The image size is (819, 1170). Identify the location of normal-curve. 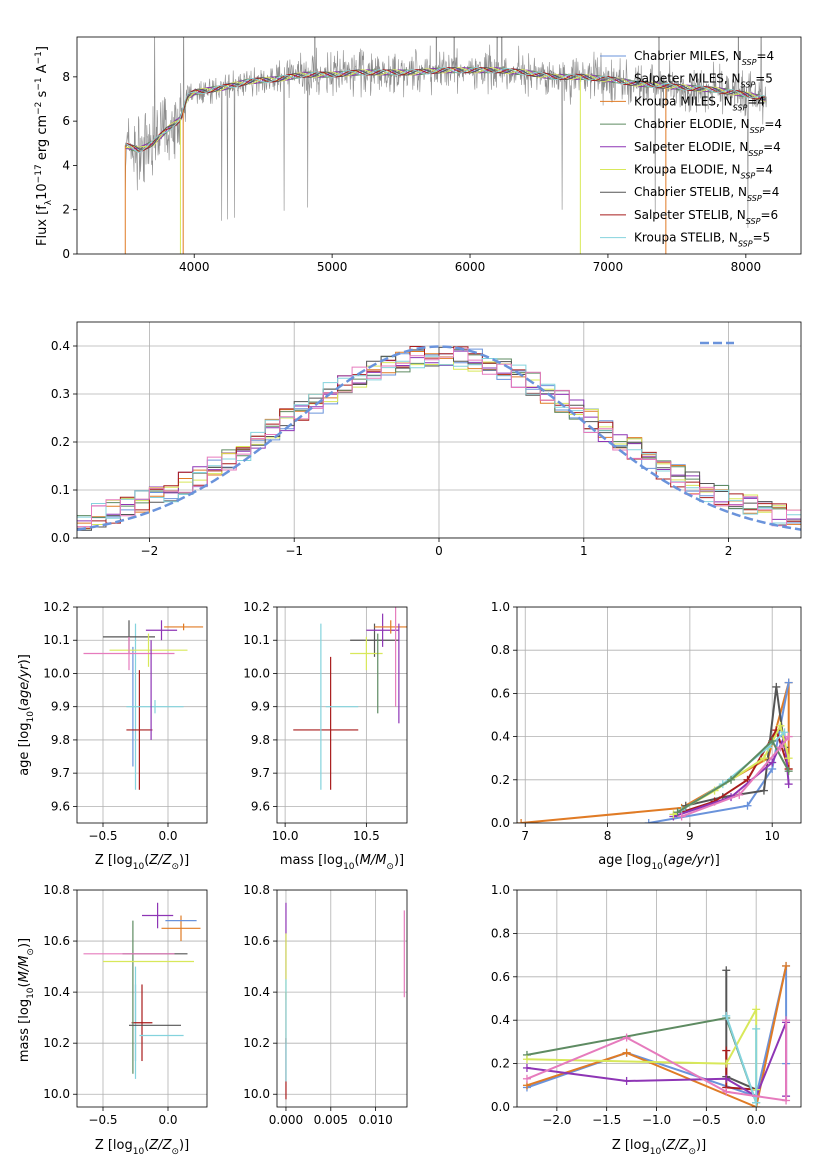
(439, 438).